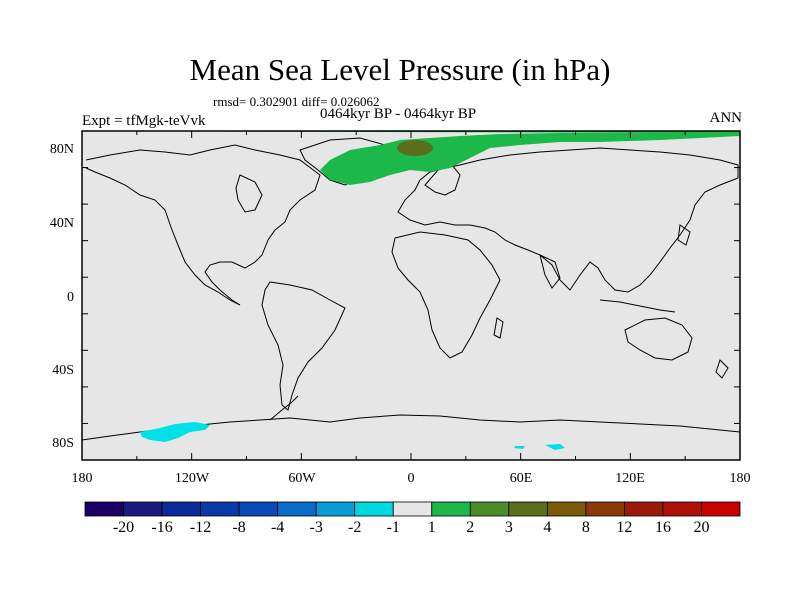  Describe the element at coordinates (284, 408) in the screenshot. I see `coast-antarctic-peninsula` at that location.